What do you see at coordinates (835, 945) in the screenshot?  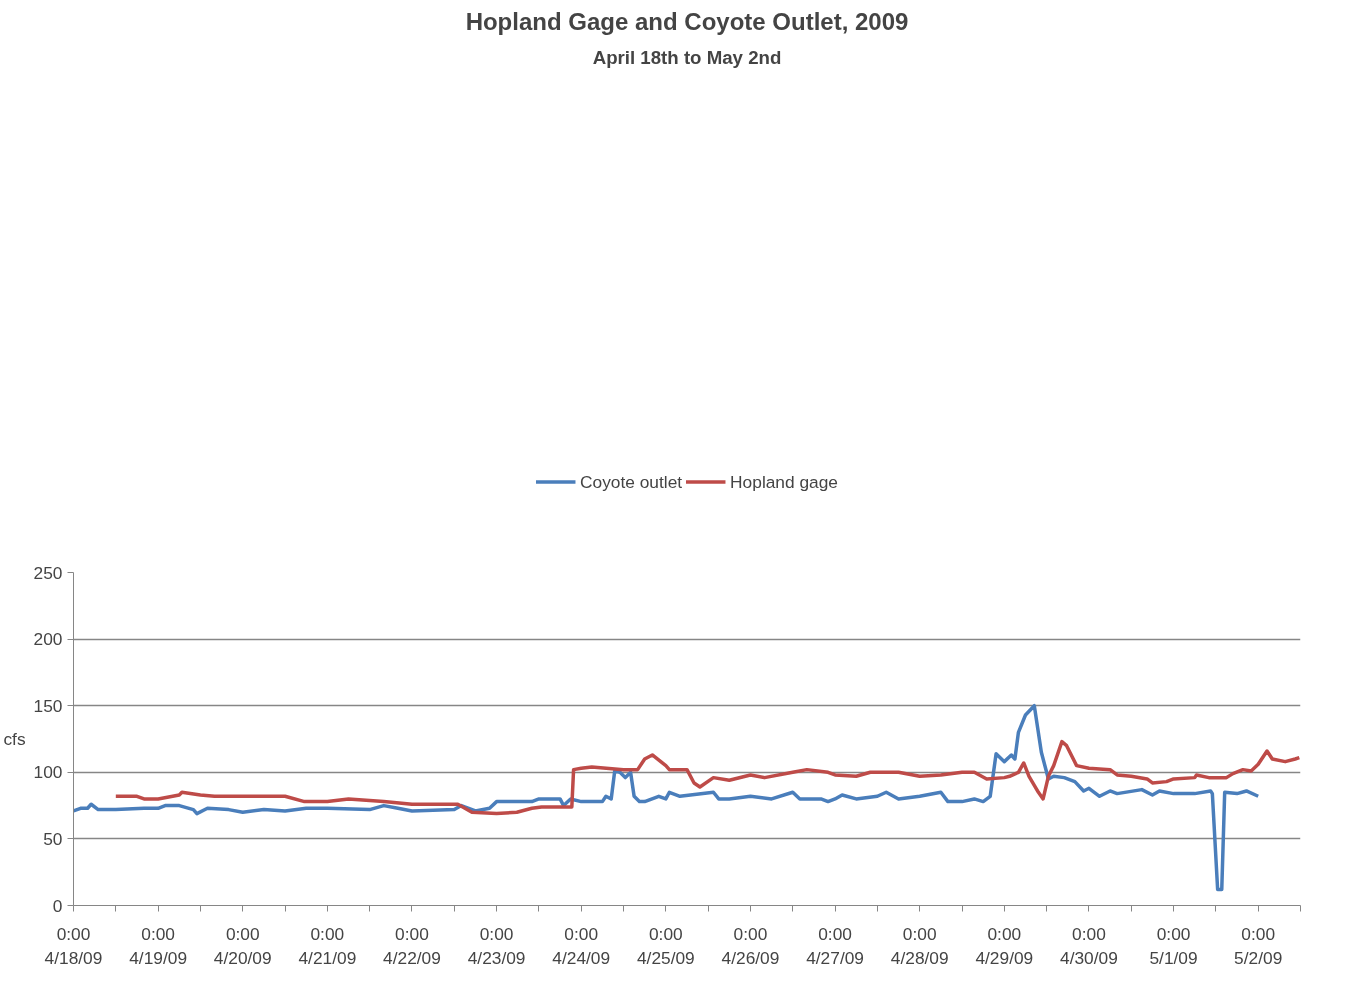 I see `x-tick-label: 0:00 4/27/09` at bounding box center [835, 945].